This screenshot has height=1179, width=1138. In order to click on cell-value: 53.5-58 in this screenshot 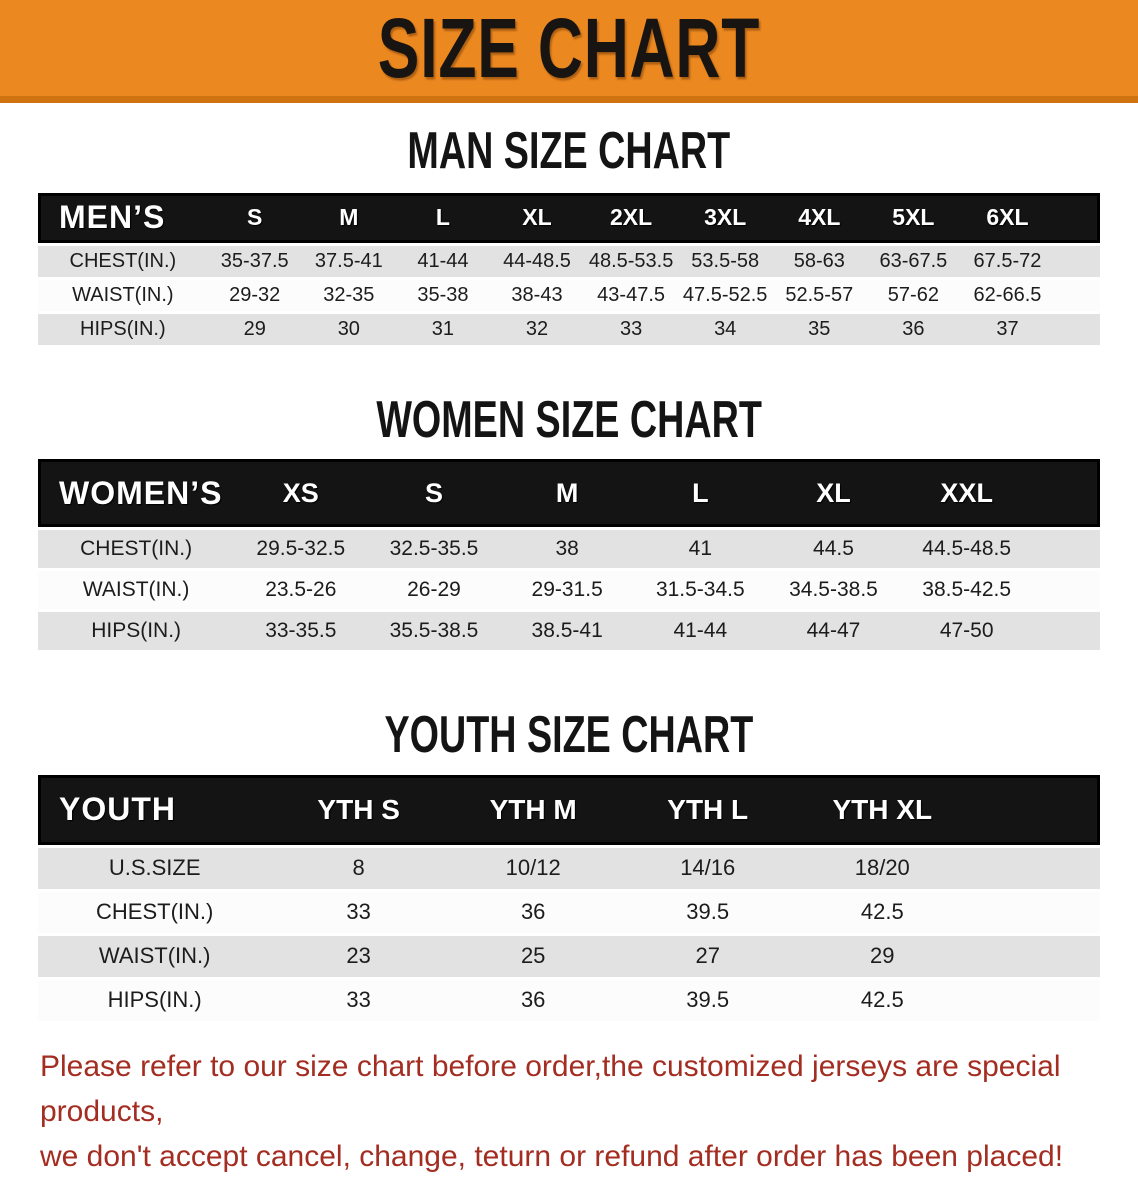, I will do `click(725, 261)`.